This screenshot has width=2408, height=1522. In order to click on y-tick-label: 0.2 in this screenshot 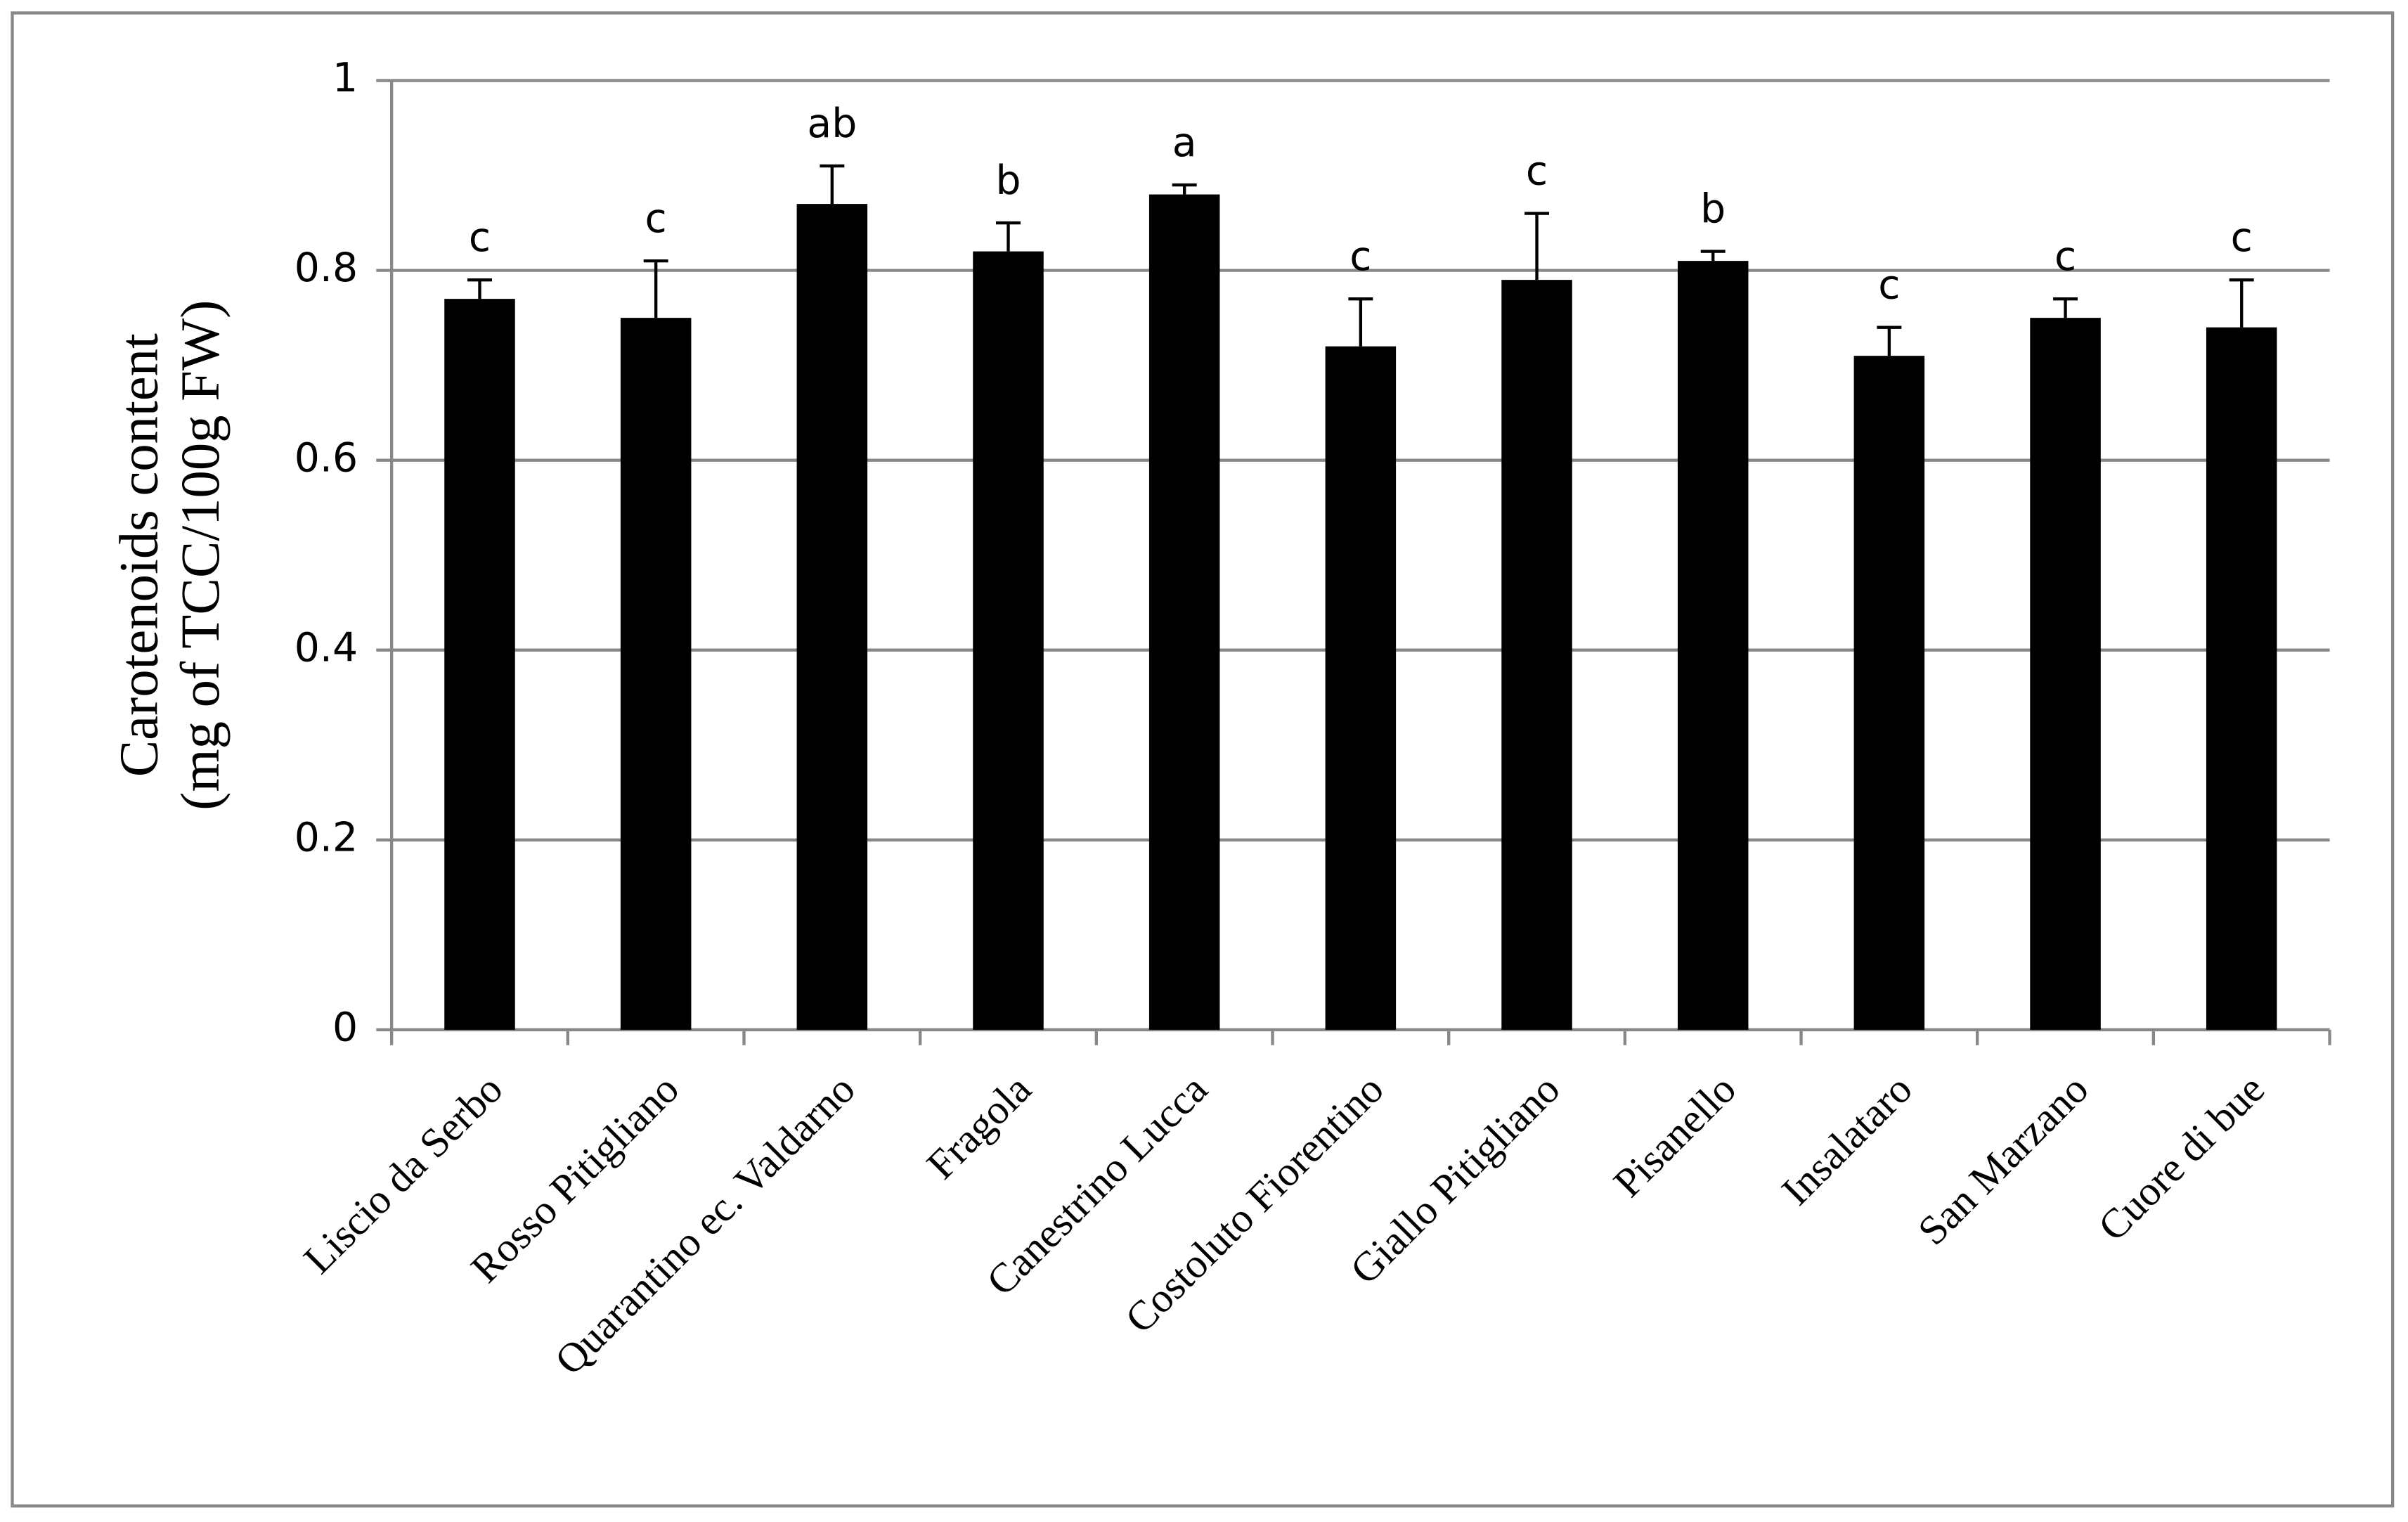, I will do `click(326, 837)`.